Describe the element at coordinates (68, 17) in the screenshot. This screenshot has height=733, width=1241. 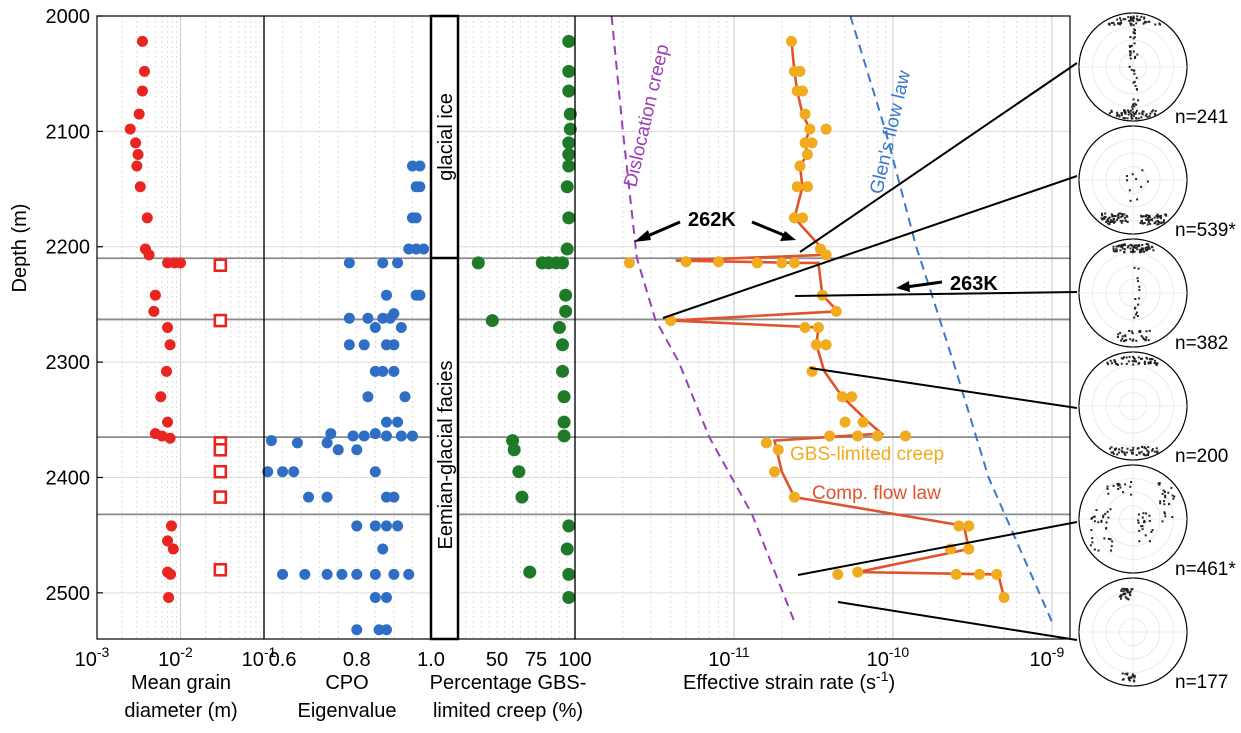
I see `y-tick-label: 2000` at that location.